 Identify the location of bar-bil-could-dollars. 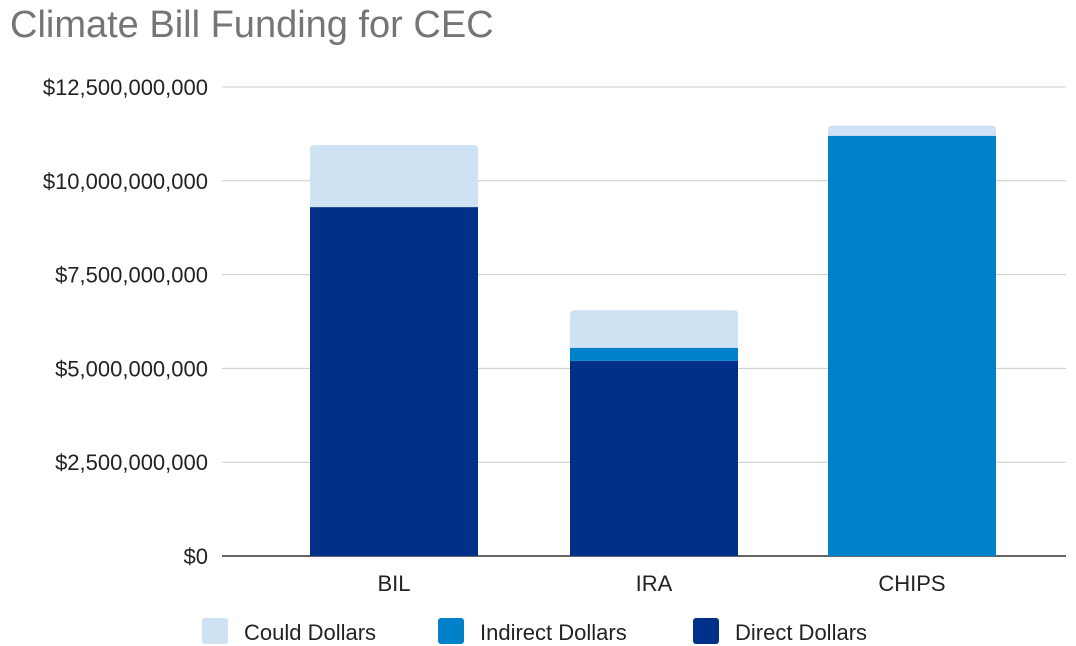
(394, 176).